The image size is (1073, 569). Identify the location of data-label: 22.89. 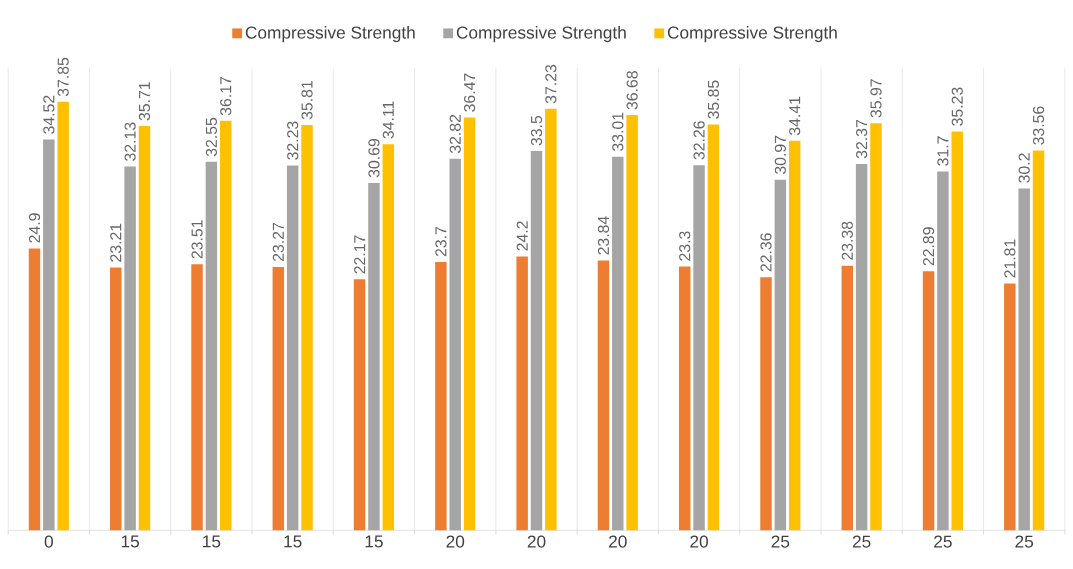
(928, 246).